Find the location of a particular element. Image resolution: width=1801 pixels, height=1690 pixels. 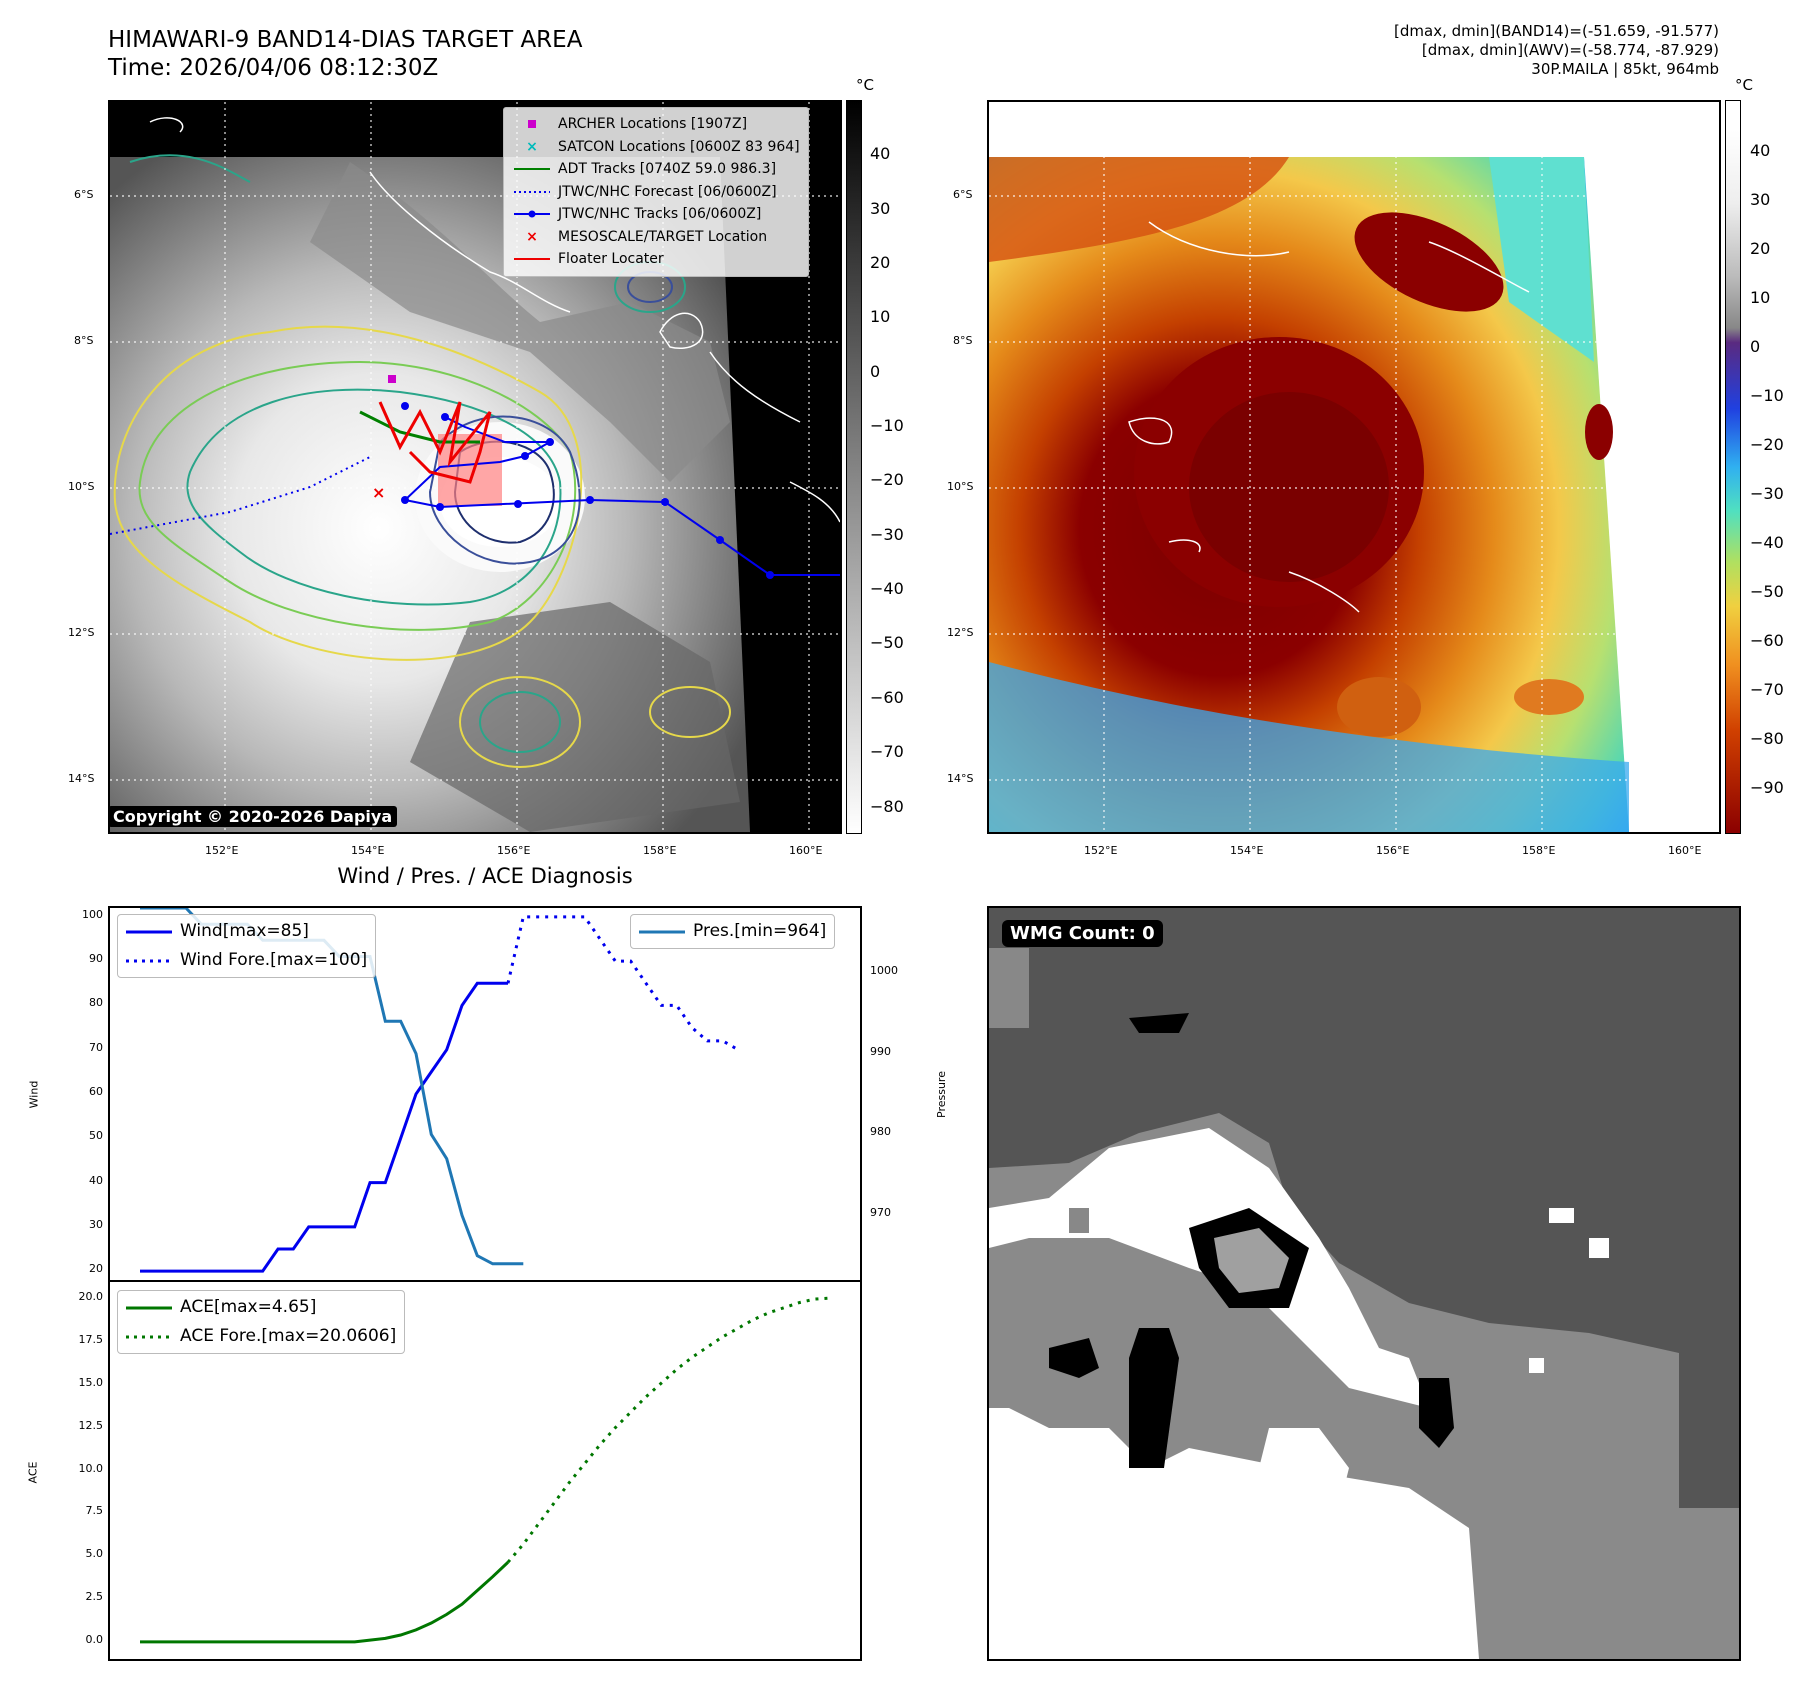

cb-right-tick: 0 is located at coordinates (1755, 346).